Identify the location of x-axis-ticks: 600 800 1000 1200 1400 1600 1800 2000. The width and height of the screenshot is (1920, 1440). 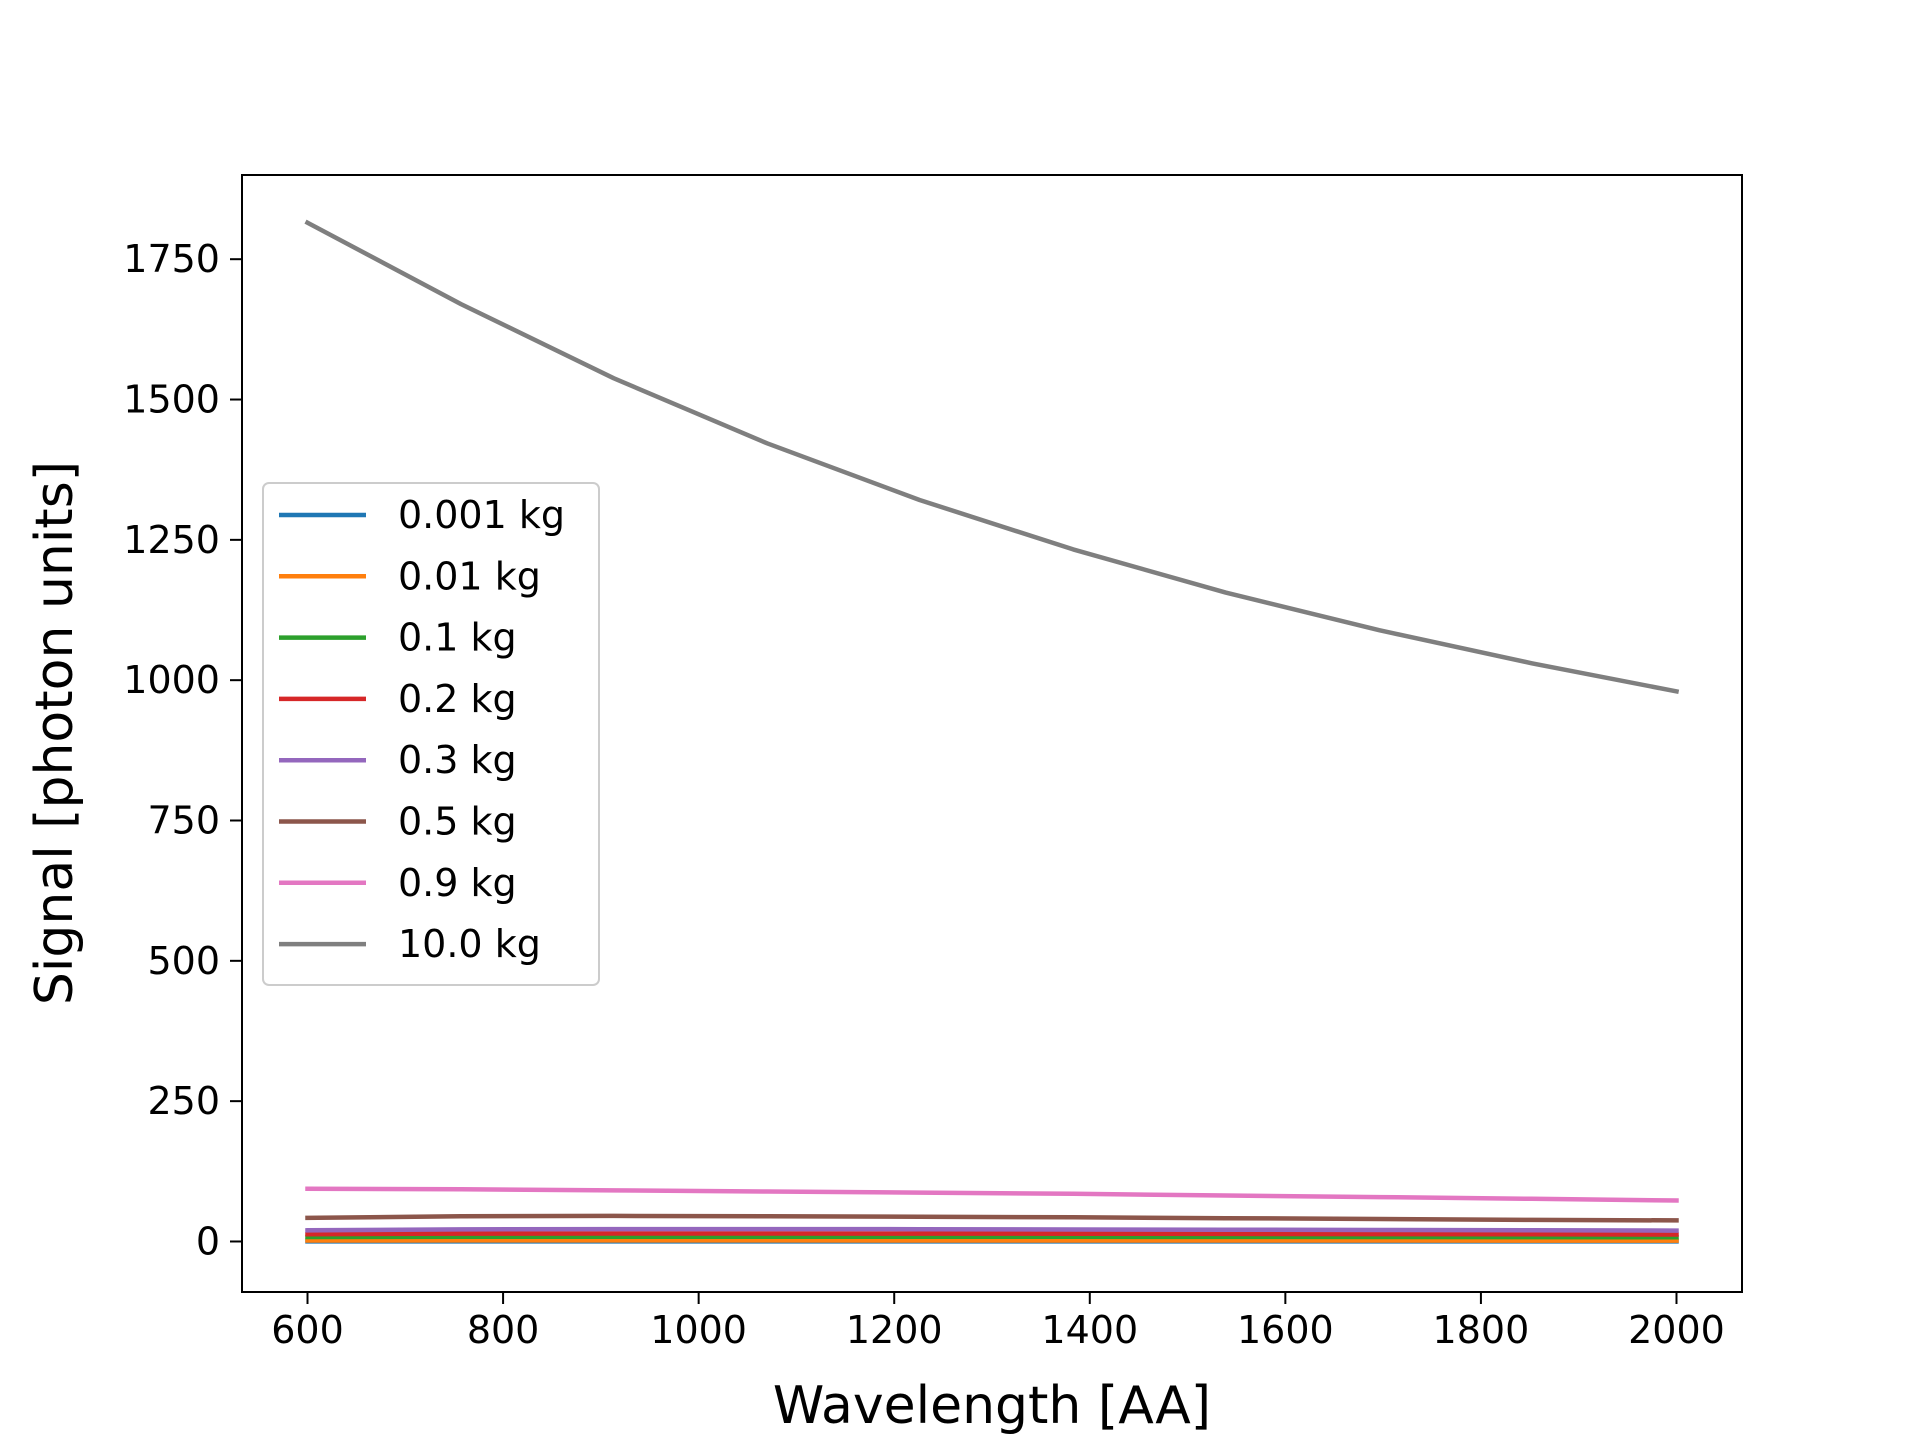
(998, 1322).